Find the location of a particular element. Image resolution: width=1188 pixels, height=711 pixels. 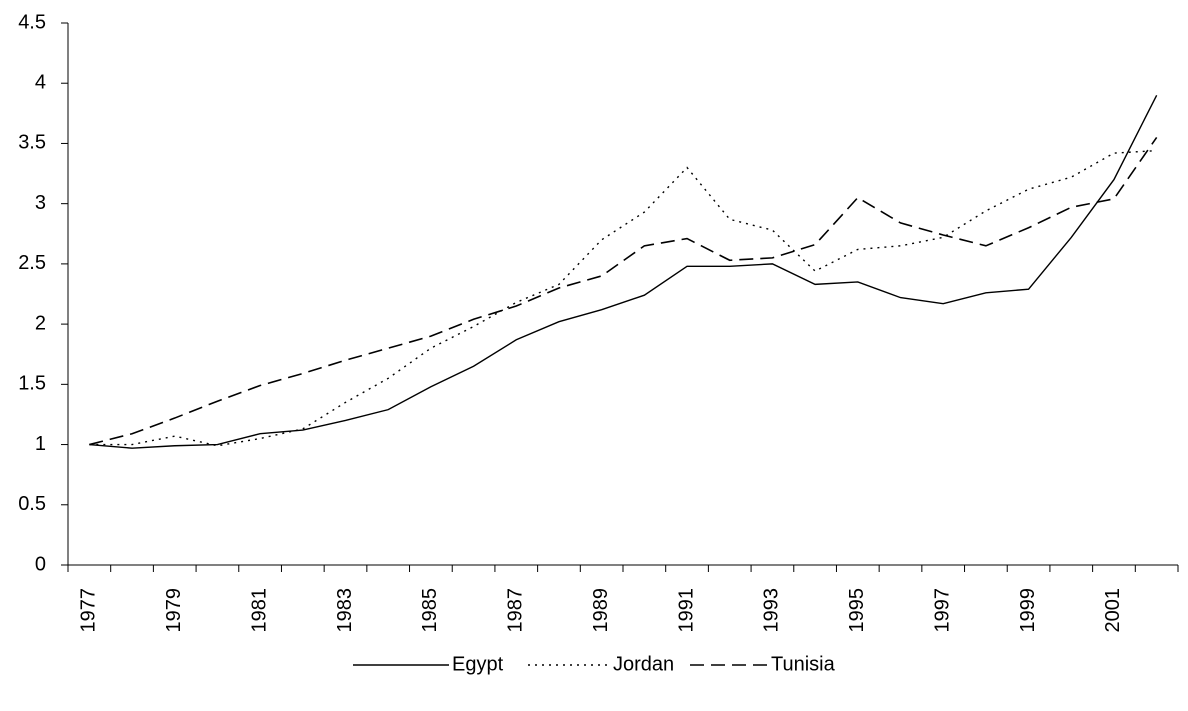

y-tick-label: 0.5 is located at coordinates (32, 504).